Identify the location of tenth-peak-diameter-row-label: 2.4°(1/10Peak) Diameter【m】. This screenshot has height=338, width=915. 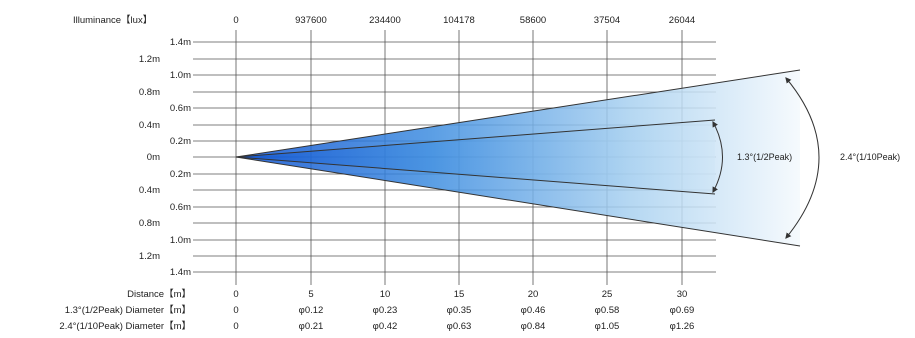
(125, 326).